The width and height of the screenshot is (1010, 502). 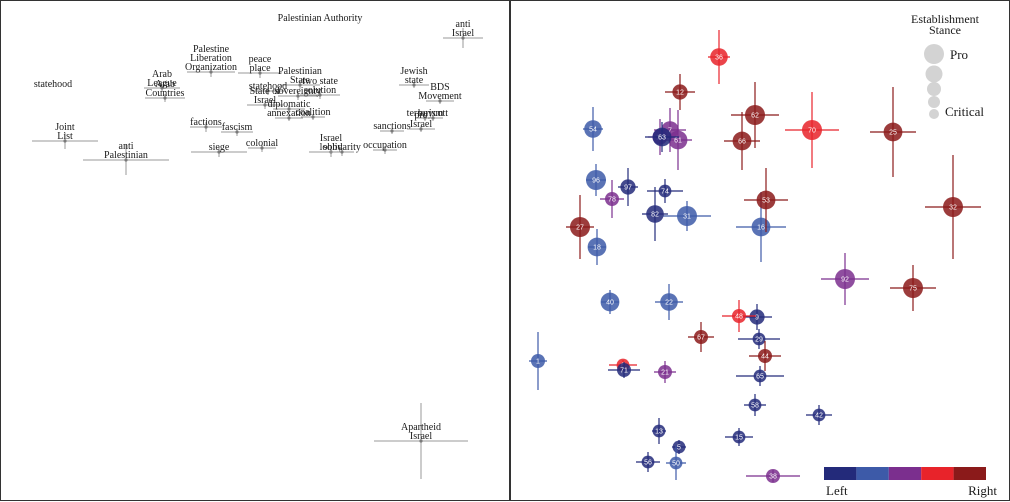 What do you see at coordinates (845, 280) in the screenshot?
I see `bubble-92-label: 92` at bounding box center [845, 280].